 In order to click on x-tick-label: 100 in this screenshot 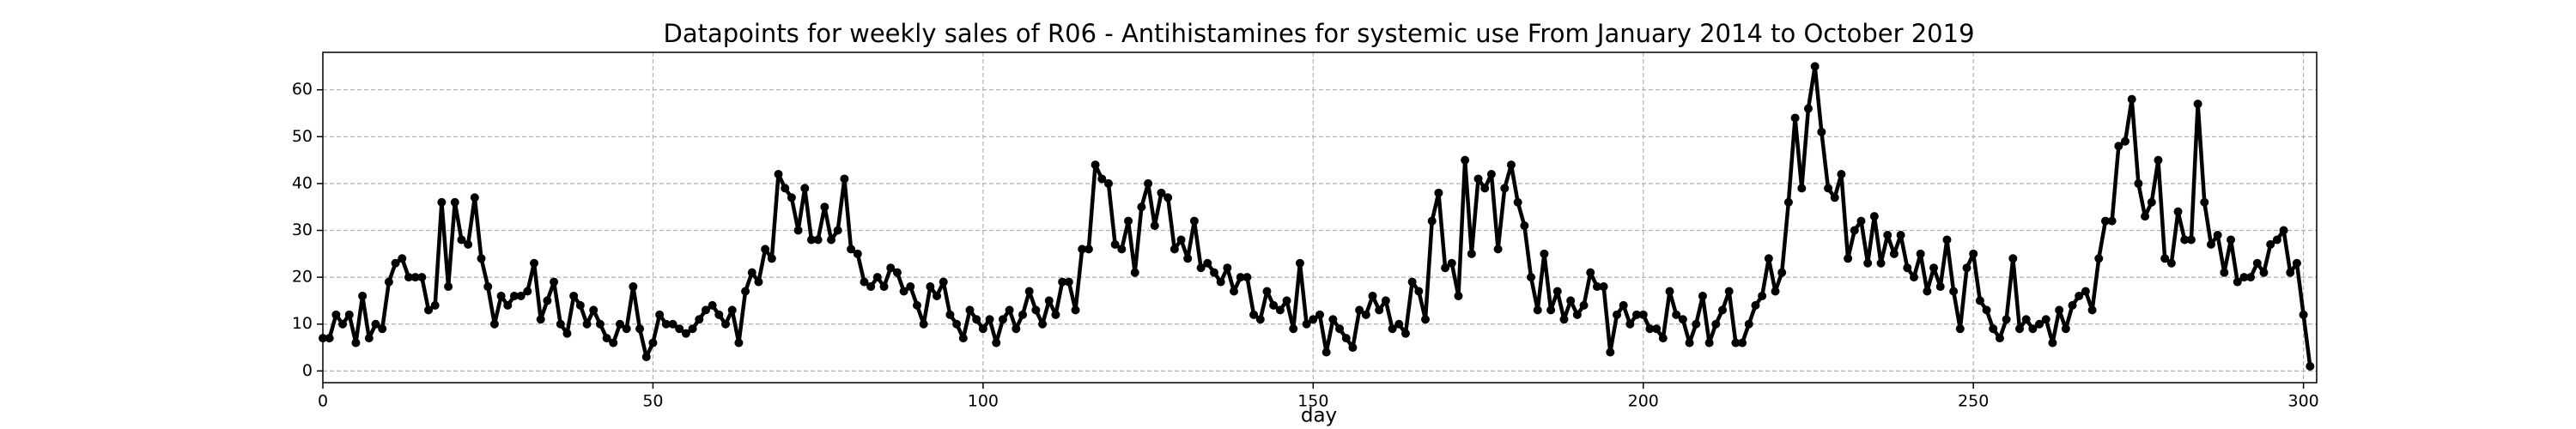, I will do `click(984, 401)`.